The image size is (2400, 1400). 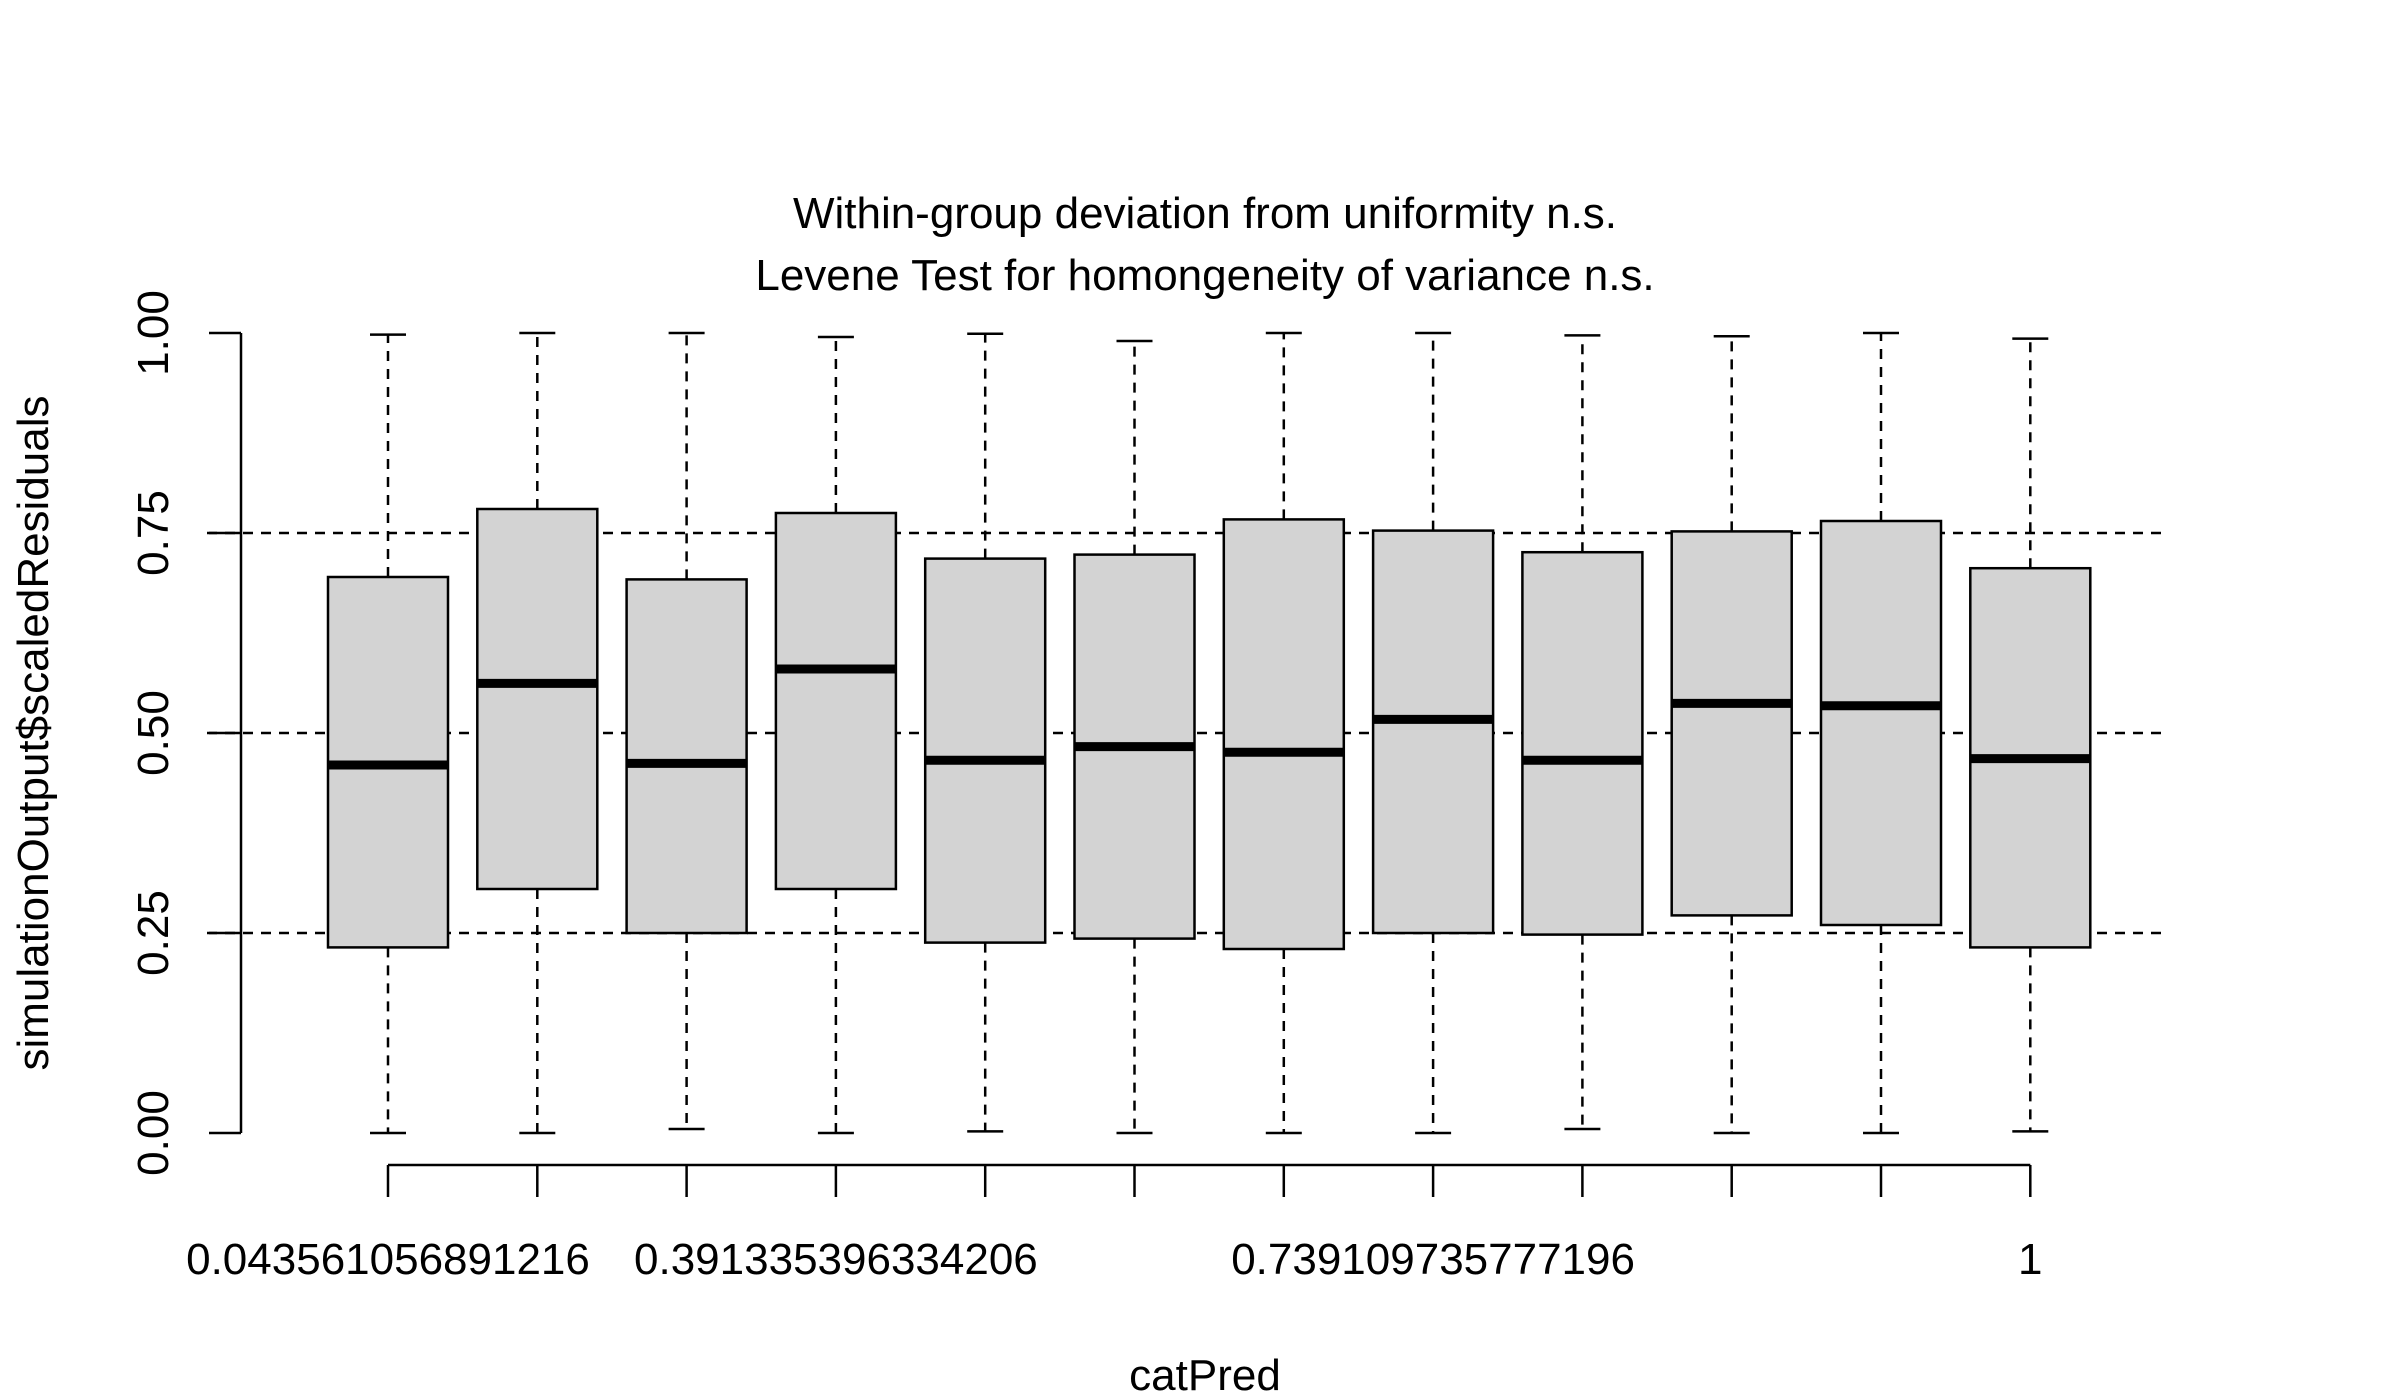 I want to click on y-axis-label: simulationOutput$scaledResiduals, so click(x=33, y=732).